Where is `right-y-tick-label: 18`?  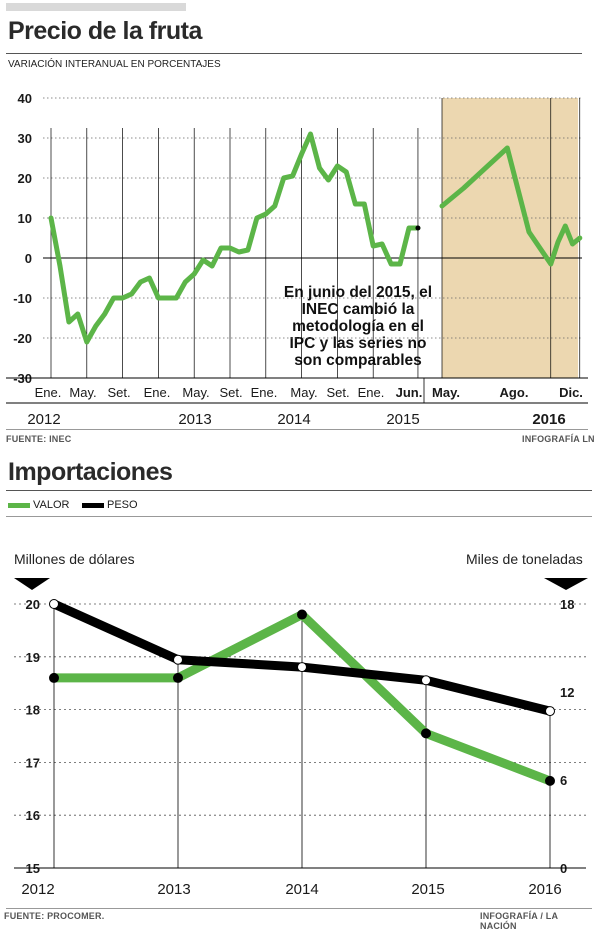
right-y-tick-label: 18 is located at coordinates (567, 604).